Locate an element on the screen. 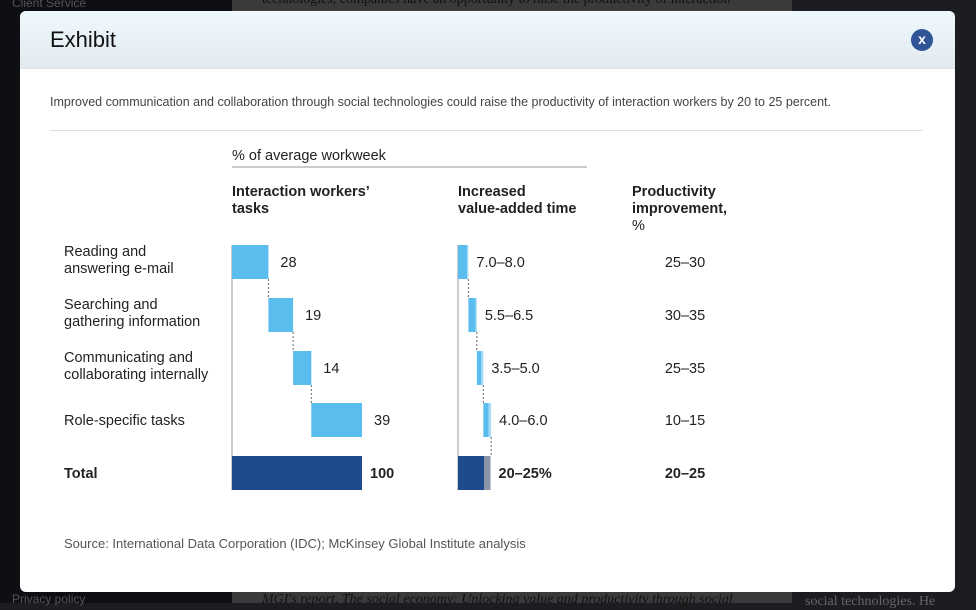  category-label: Searching and is located at coordinates (111, 305).